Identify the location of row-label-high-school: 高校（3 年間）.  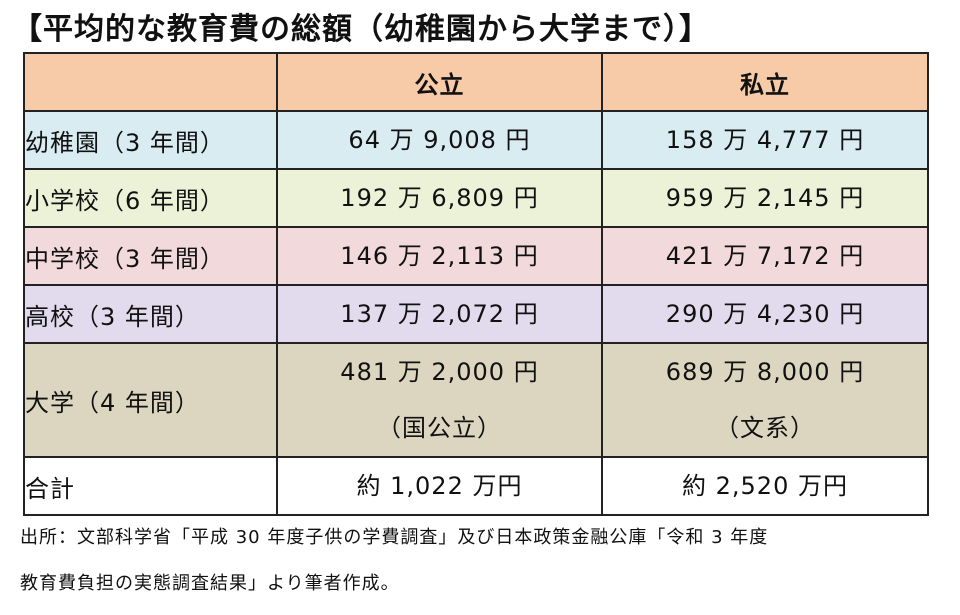
(150, 314).